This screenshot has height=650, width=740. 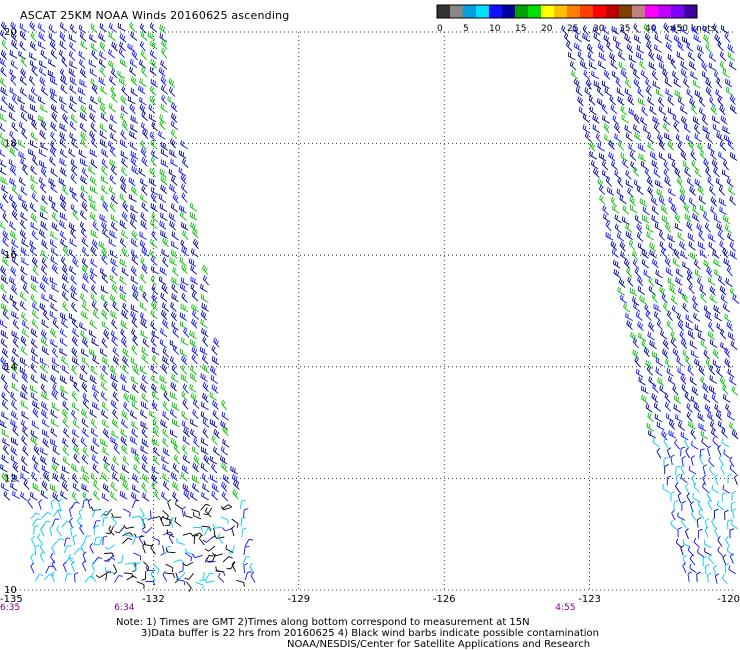 I want to click on scale-segment, so click(x=521, y=11).